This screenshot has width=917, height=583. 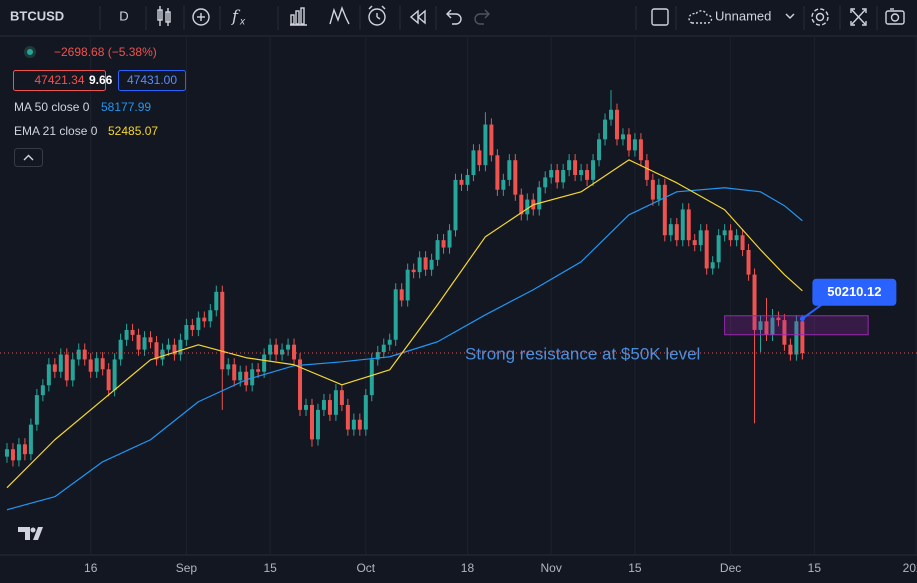 What do you see at coordinates (820, 17) in the screenshot?
I see `settings-icon` at bounding box center [820, 17].